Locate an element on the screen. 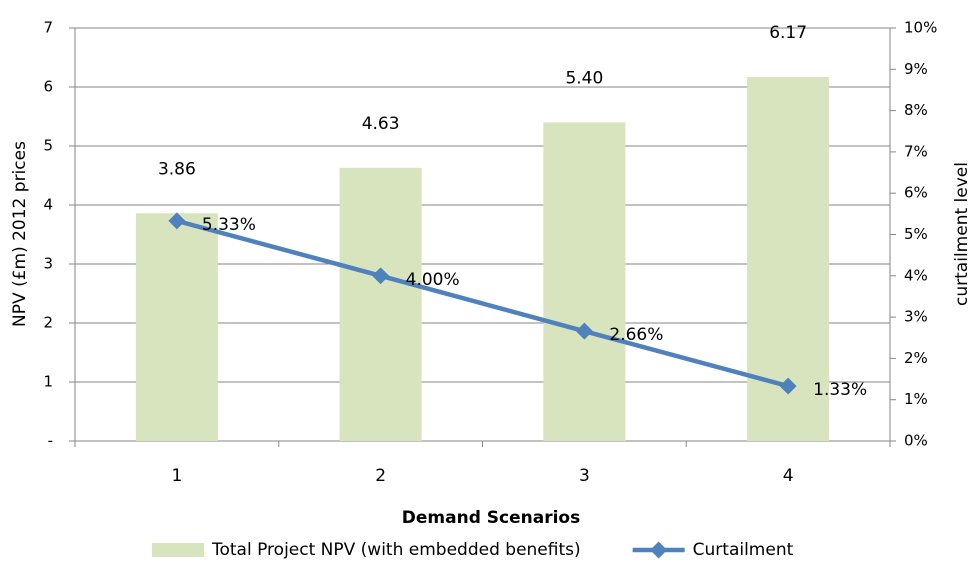 The height and width of the screenshot is (561, 976). y2-tick-label: 7% is located at coordinates (916, 151).